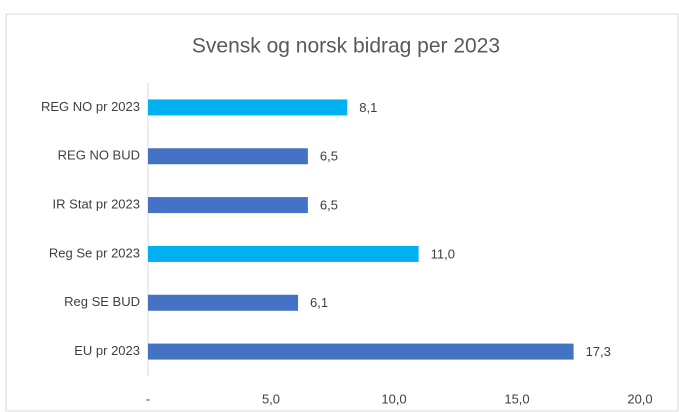 The image size is (679, 412). I want to click on x-tick-label: 15,0, so click(516, 398).